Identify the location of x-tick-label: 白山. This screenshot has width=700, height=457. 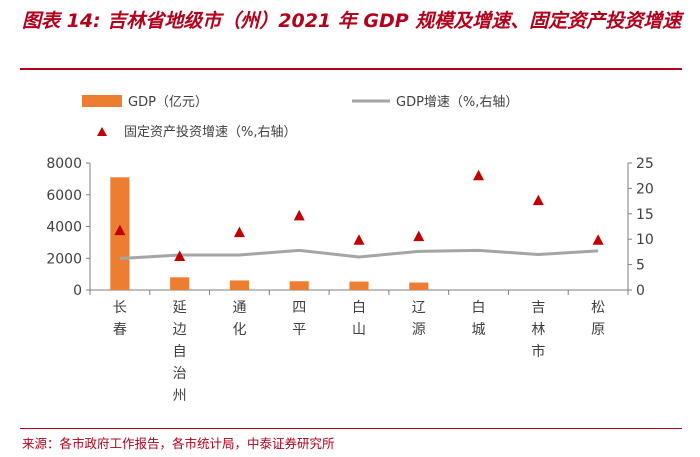
(359, 319).